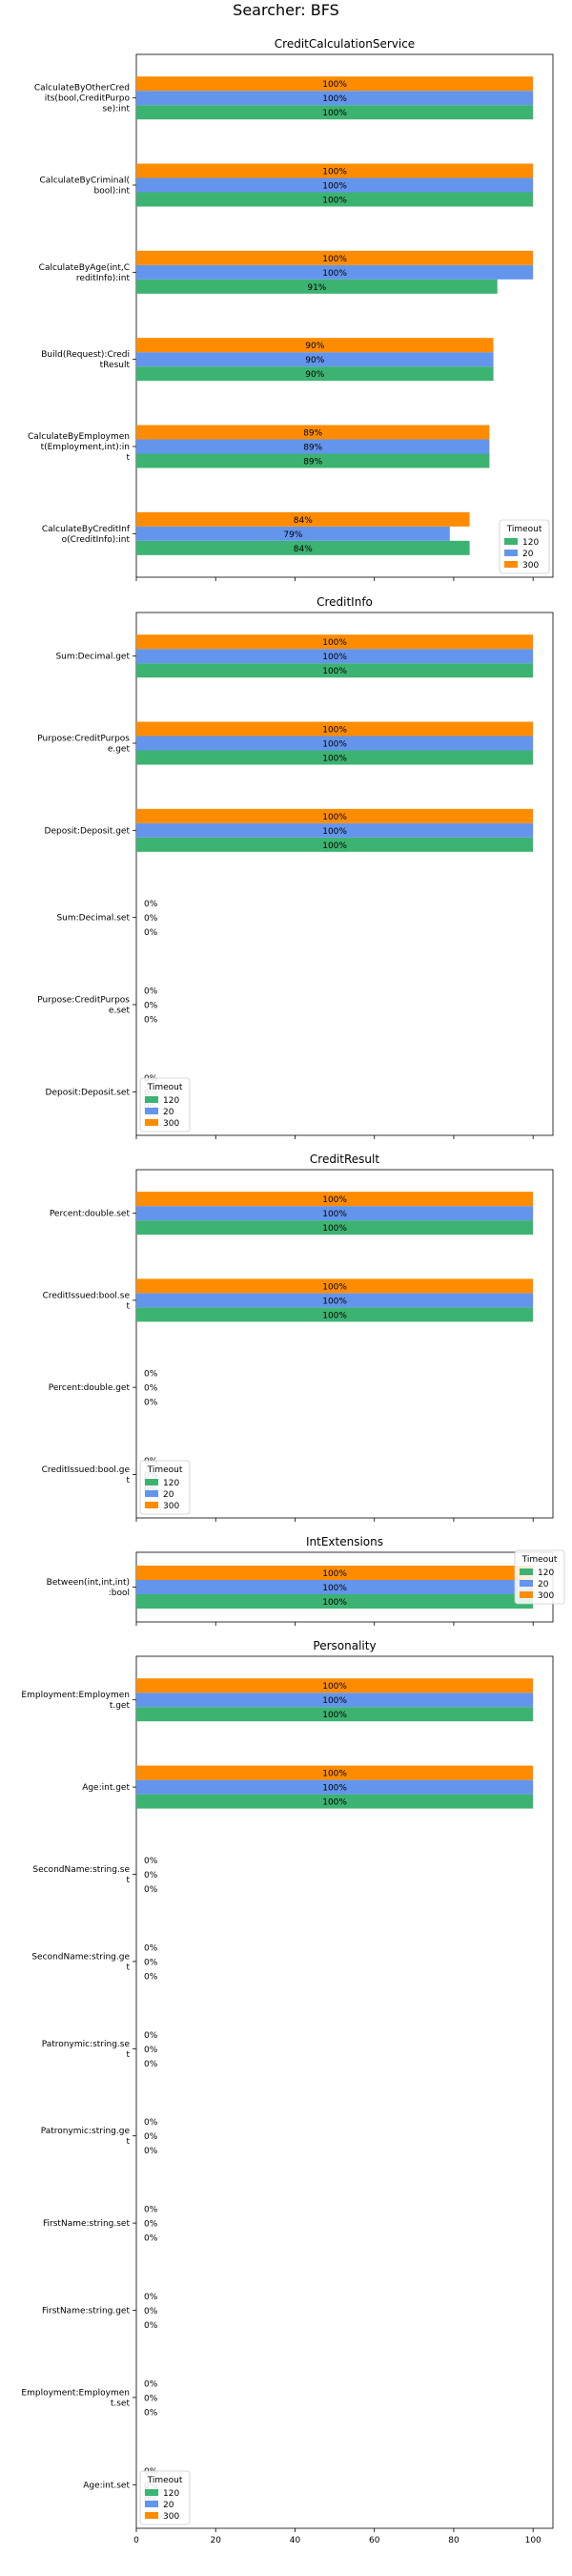 The image size is (572, 2576). Describe the element at coordinates (84, 268) in the screenshot. I see `category-label: CalculateByAge(int,C` at that location.